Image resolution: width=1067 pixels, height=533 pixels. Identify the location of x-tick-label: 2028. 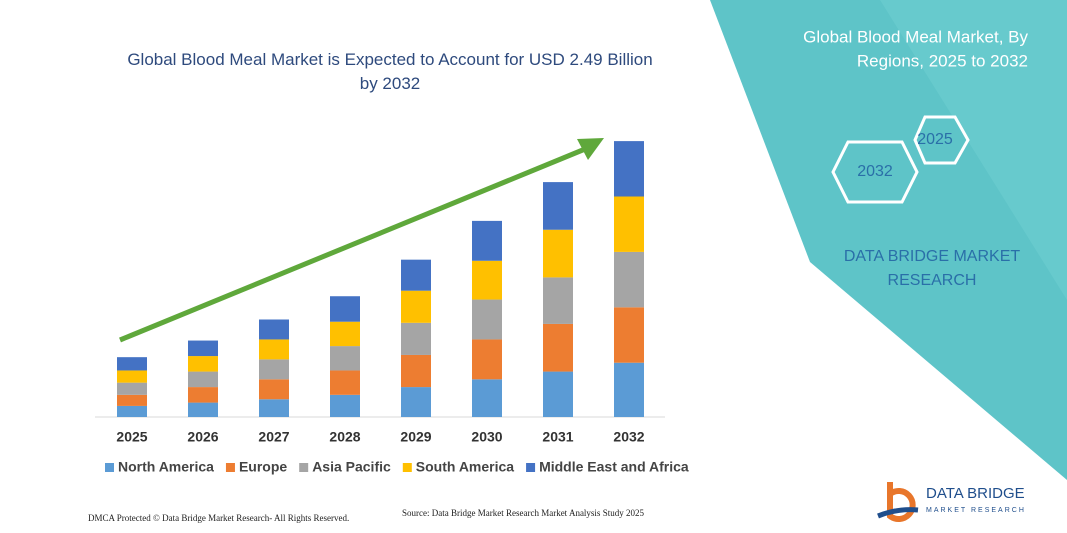
(344, 437).